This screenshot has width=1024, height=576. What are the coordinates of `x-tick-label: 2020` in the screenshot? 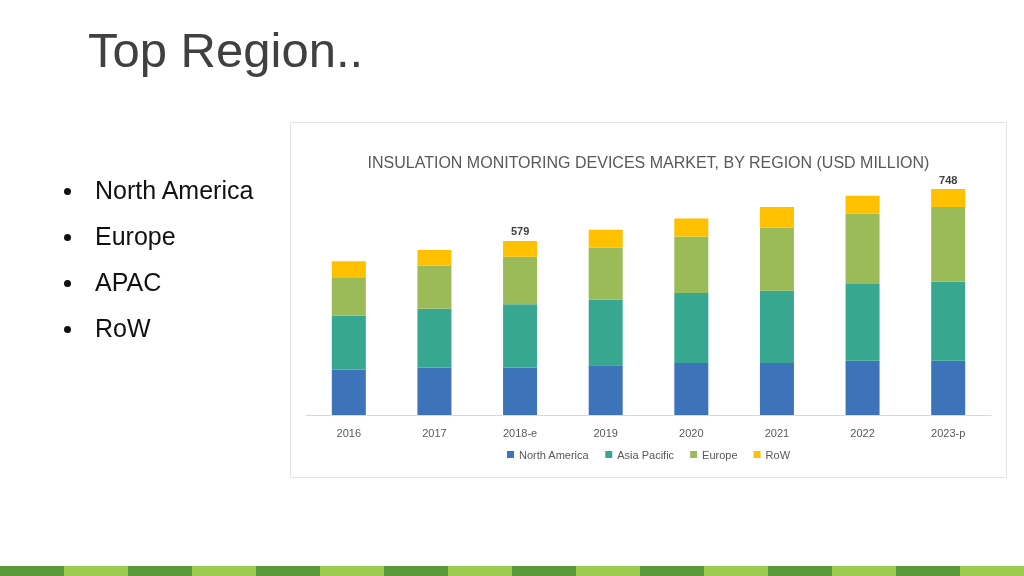 It's located at (691, 432).